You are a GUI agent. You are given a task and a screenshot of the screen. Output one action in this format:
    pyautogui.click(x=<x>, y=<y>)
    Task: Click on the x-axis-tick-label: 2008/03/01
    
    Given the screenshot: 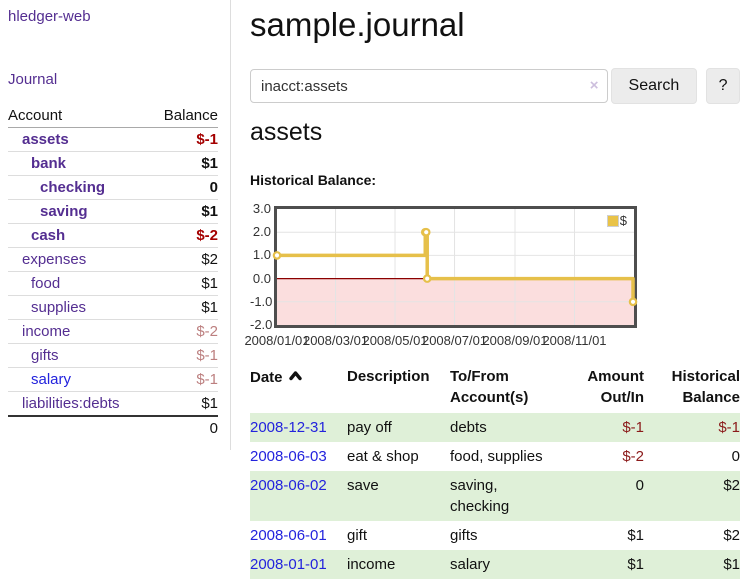 What is the action you would take?
    pyautogui.click(x=335, y=340)
    